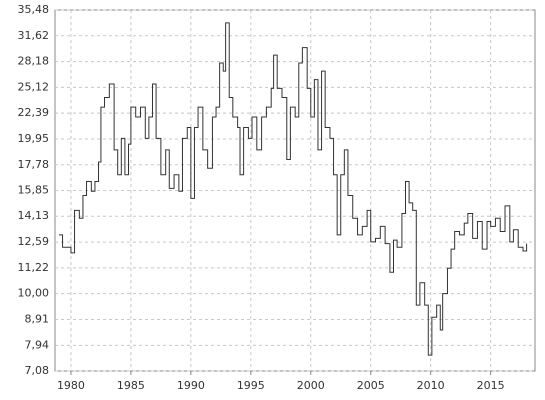  I want to click on y-tick-label: 25,12, so click(34, 86).